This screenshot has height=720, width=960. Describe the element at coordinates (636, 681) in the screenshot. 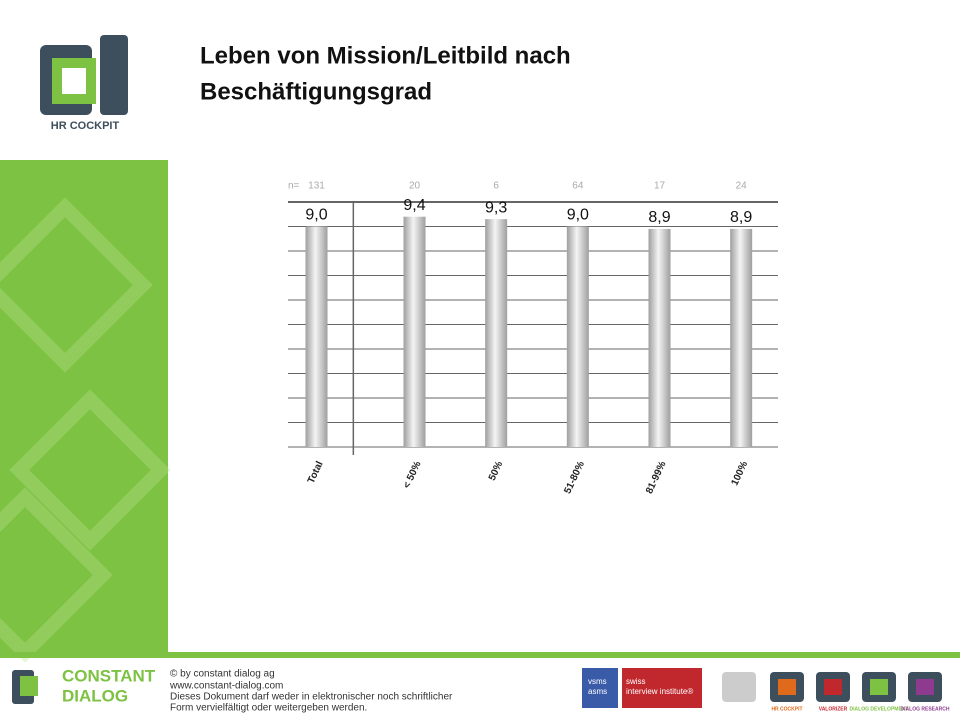

I see `sii: swiss` at that location.